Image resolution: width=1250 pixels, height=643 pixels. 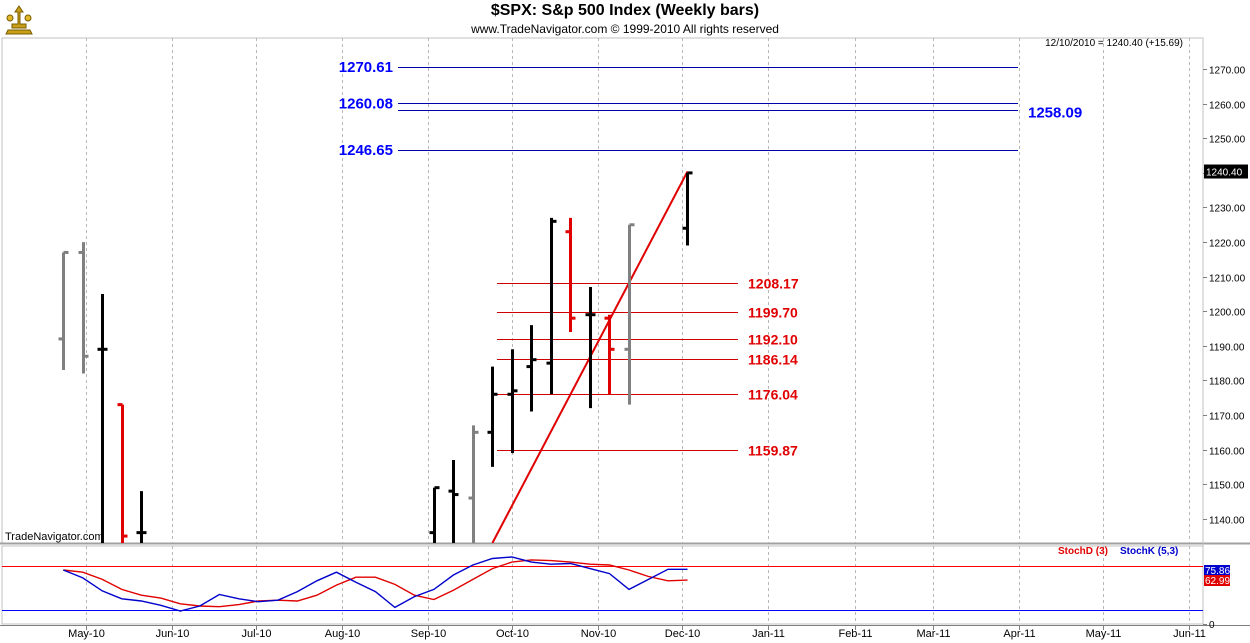 What do you see at coordinates (1189, 634) in the screenshot?
I see `x-tick-label: Jun-11` at bounding box center [1189, 634].